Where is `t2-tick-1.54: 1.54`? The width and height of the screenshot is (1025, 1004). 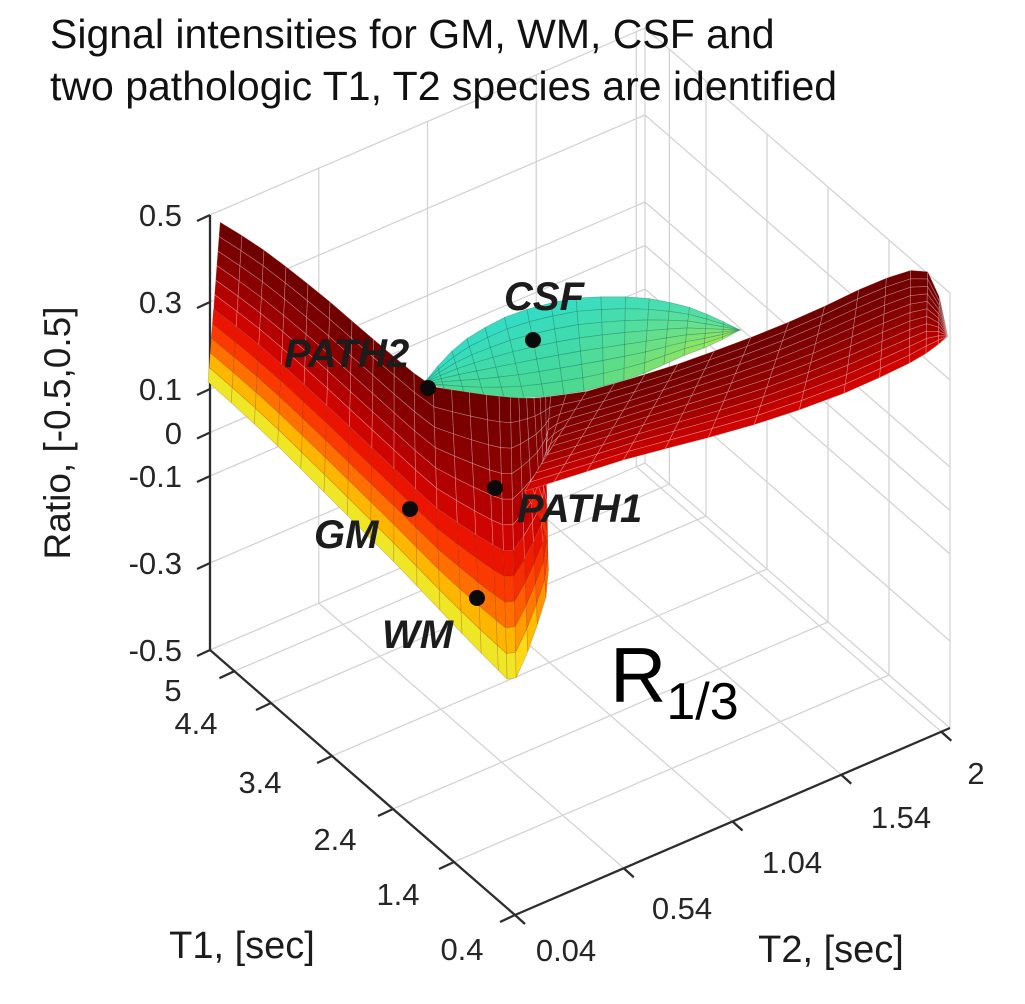 t2-tick-1.54: 1.54 is located at coordinates (901, 817).